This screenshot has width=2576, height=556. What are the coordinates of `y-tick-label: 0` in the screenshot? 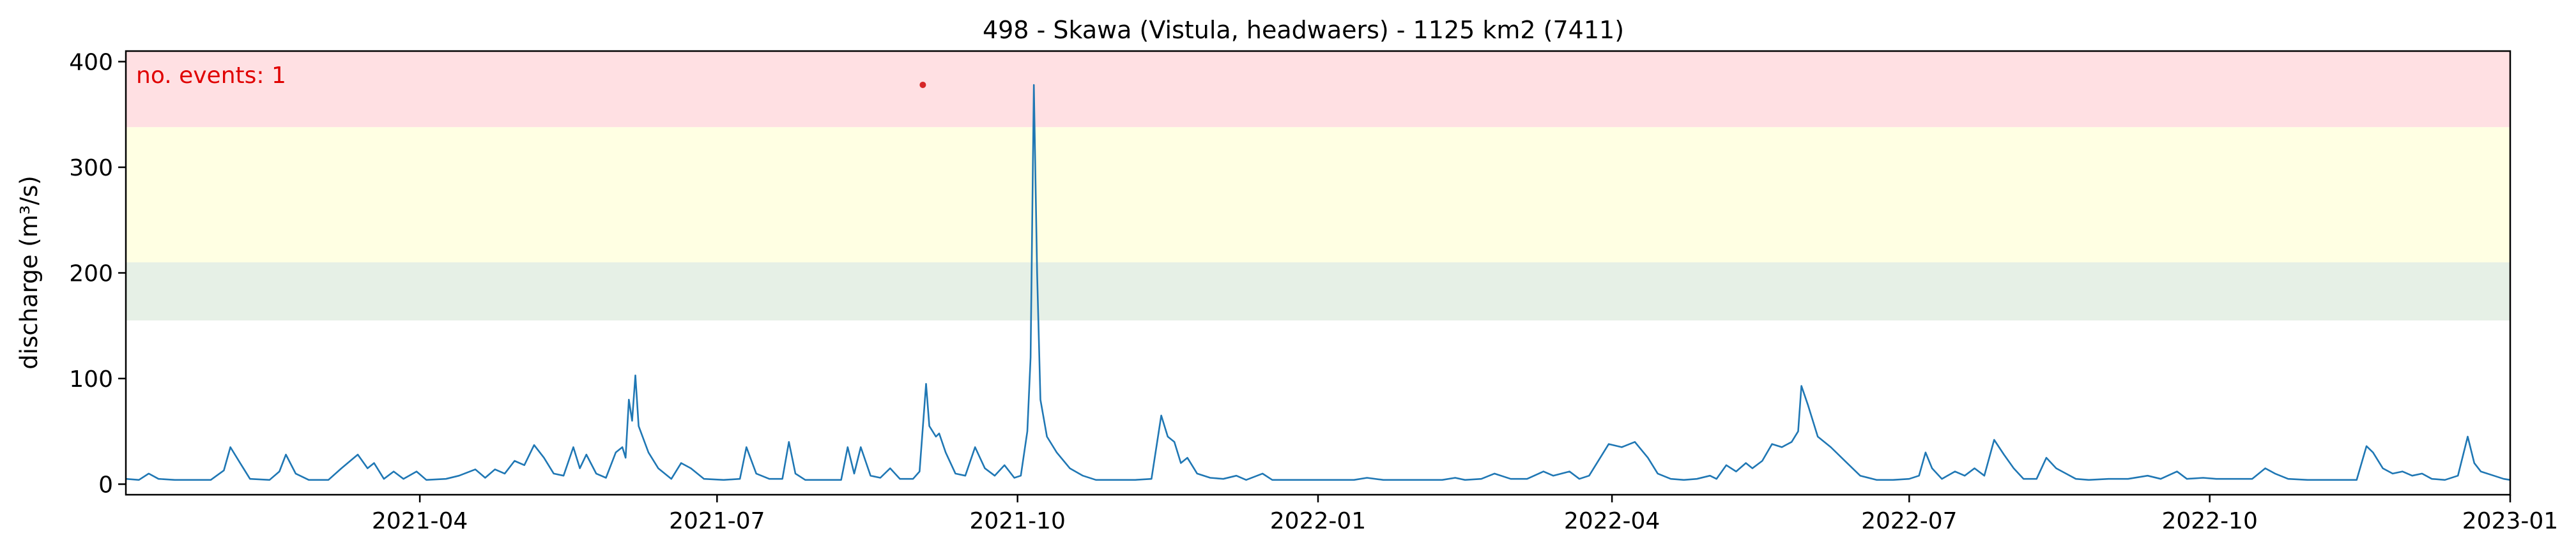 It's located at (105, 485).